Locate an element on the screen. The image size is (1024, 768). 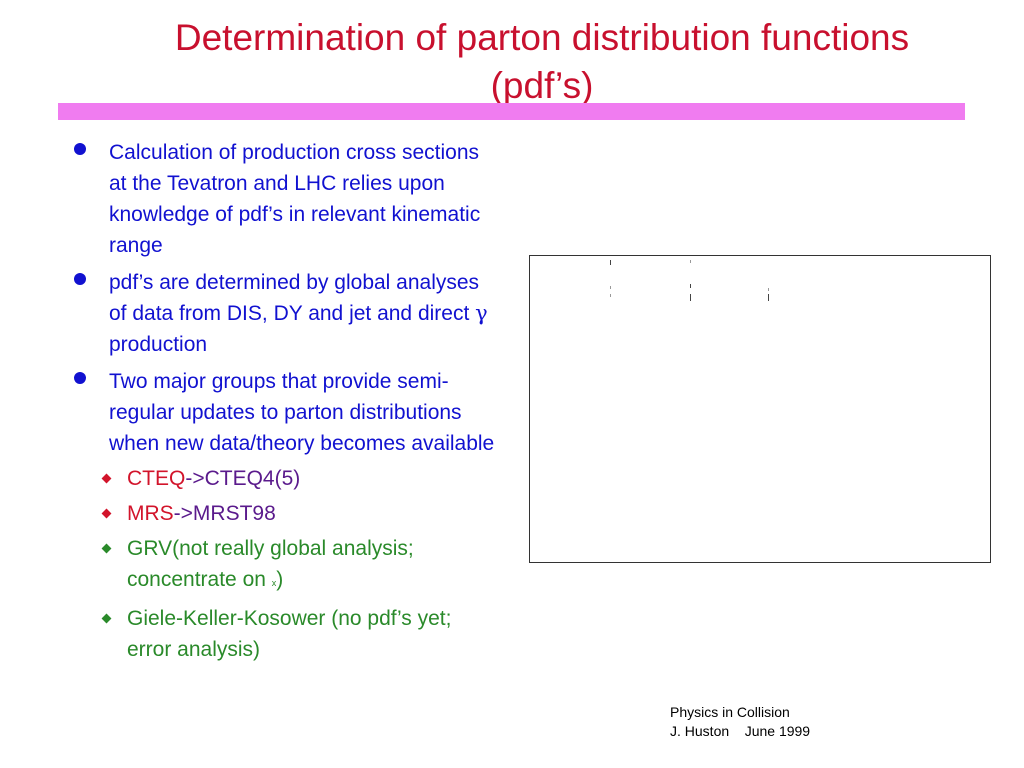
title-line-2: (pdf’s) is located at coordinates (542, 85).